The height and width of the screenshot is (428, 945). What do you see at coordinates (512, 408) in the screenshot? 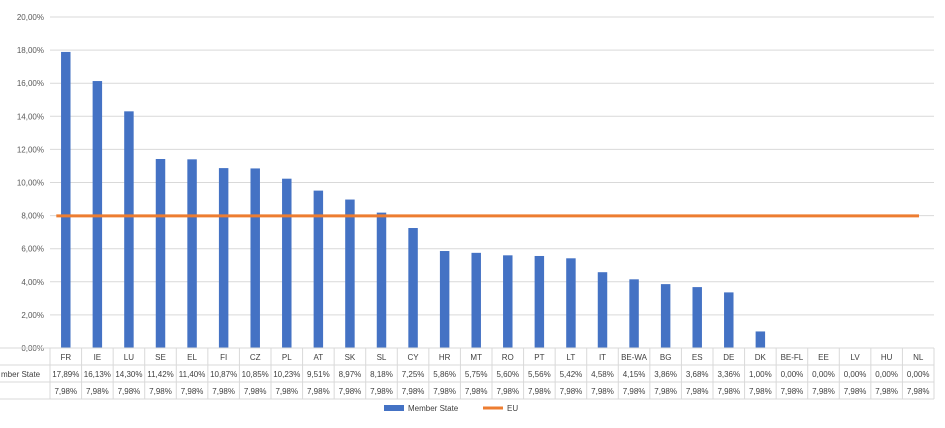
I see `legend-label-eu: EU` at bounding box center [512, 408].